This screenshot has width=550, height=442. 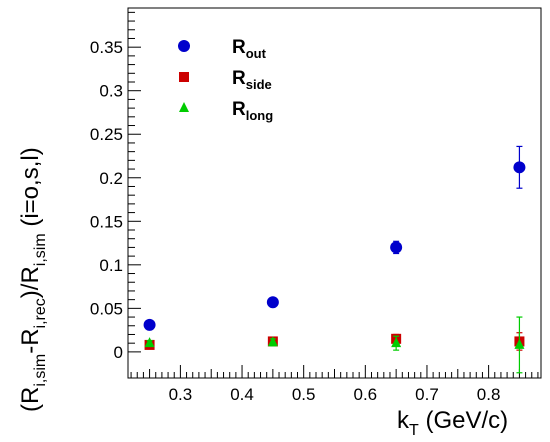 I want to click on y-axis-title: (Ri,sim-Ri,rec)/Ri,sim (i=o,s,l), so click(x=33, y=279).